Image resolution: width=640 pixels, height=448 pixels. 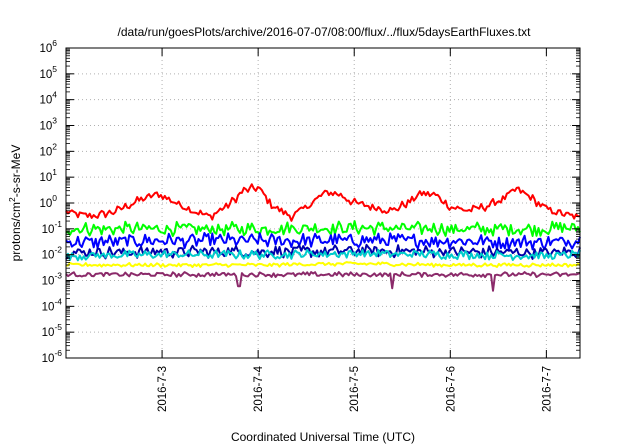 I want to click on y-tick-label: 10⁴, so click(x=48, y=98).